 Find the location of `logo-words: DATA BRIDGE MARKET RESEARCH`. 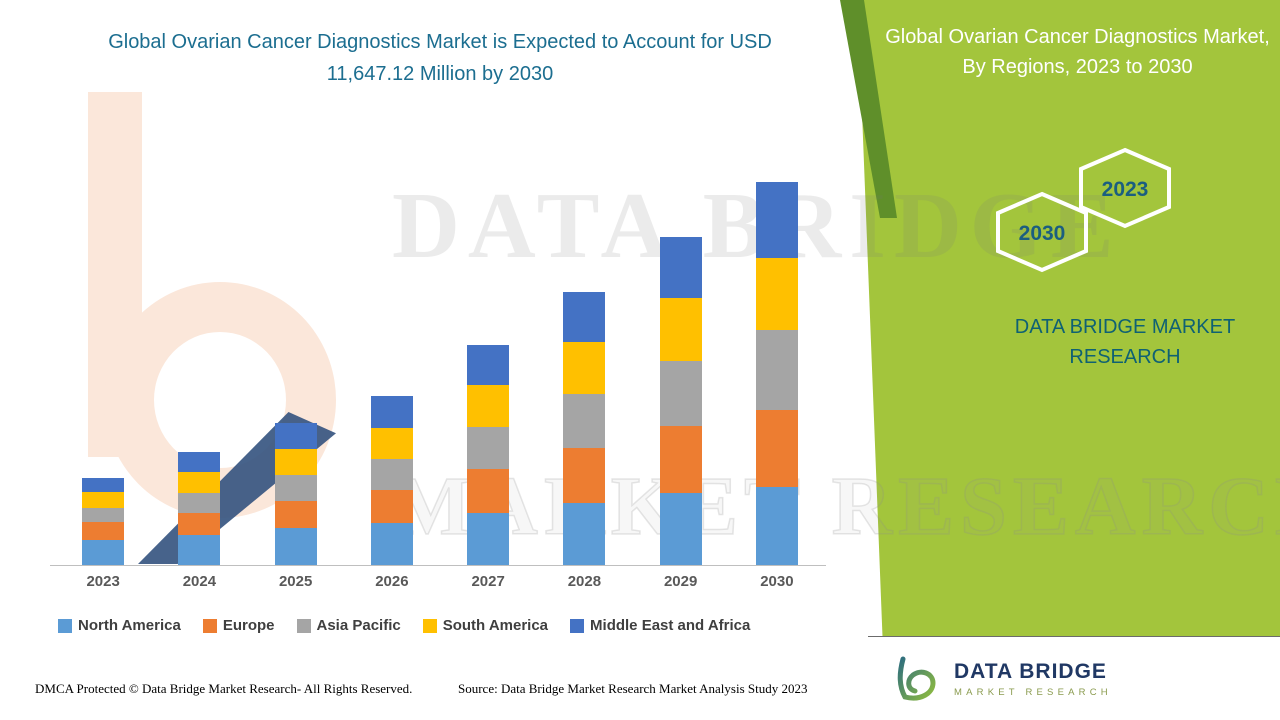

logo-words: DATA BRIDGE MARKET RESEARCH is located at coordinates (1033, 679).